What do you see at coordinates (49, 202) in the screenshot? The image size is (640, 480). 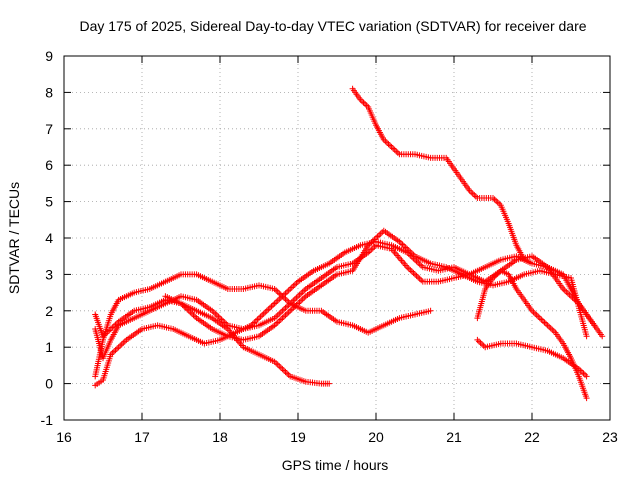 I see `y-tick-label: 5` at bounding box center [49, 202].